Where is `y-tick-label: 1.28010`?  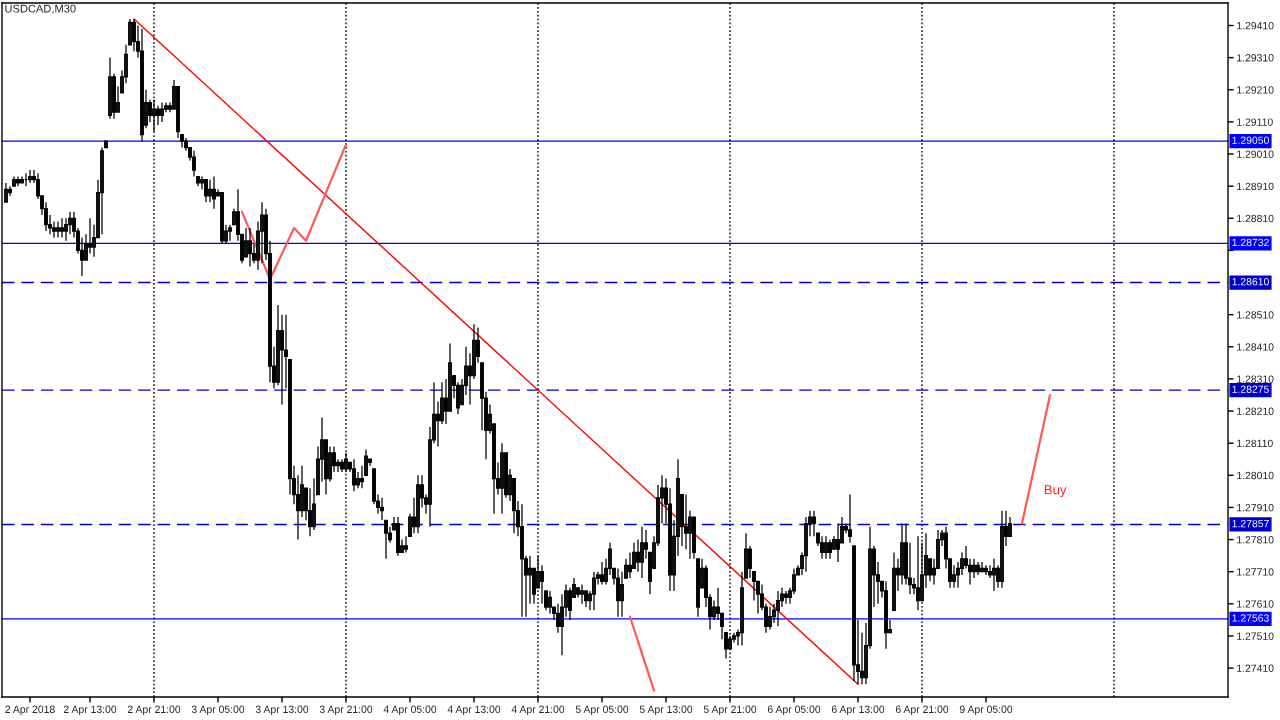
y-tick-label: 1.28010 is located at coordinates (1255, 475).